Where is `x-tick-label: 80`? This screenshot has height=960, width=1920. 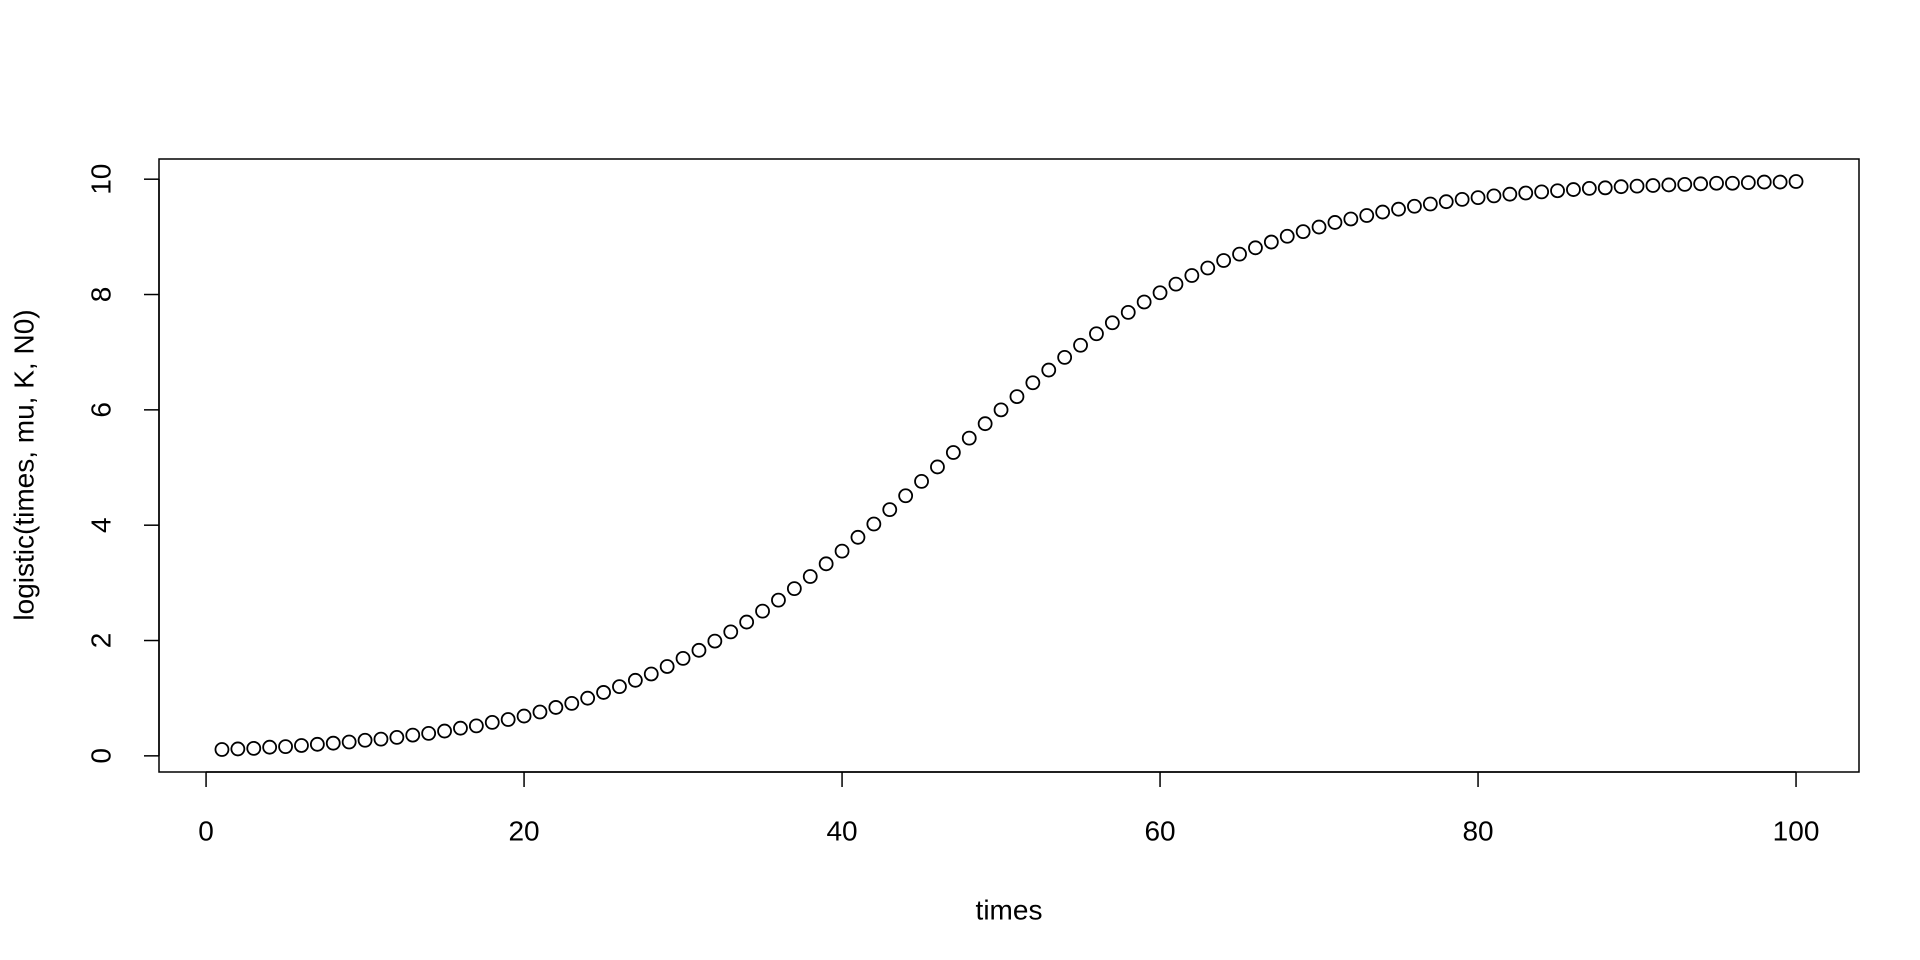
x-tick-label: 80 is located at coordinates (1477, 830).